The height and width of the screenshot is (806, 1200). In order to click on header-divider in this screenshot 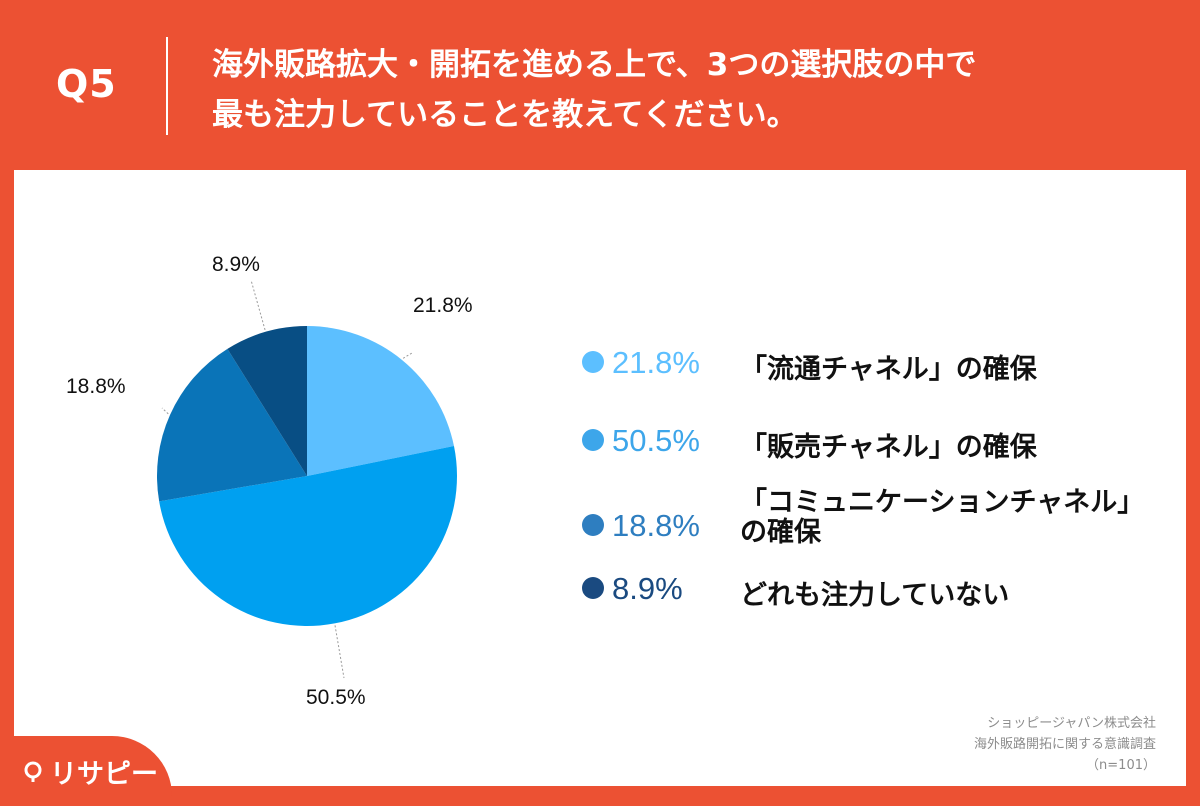, I will do `click(167, 86)`.